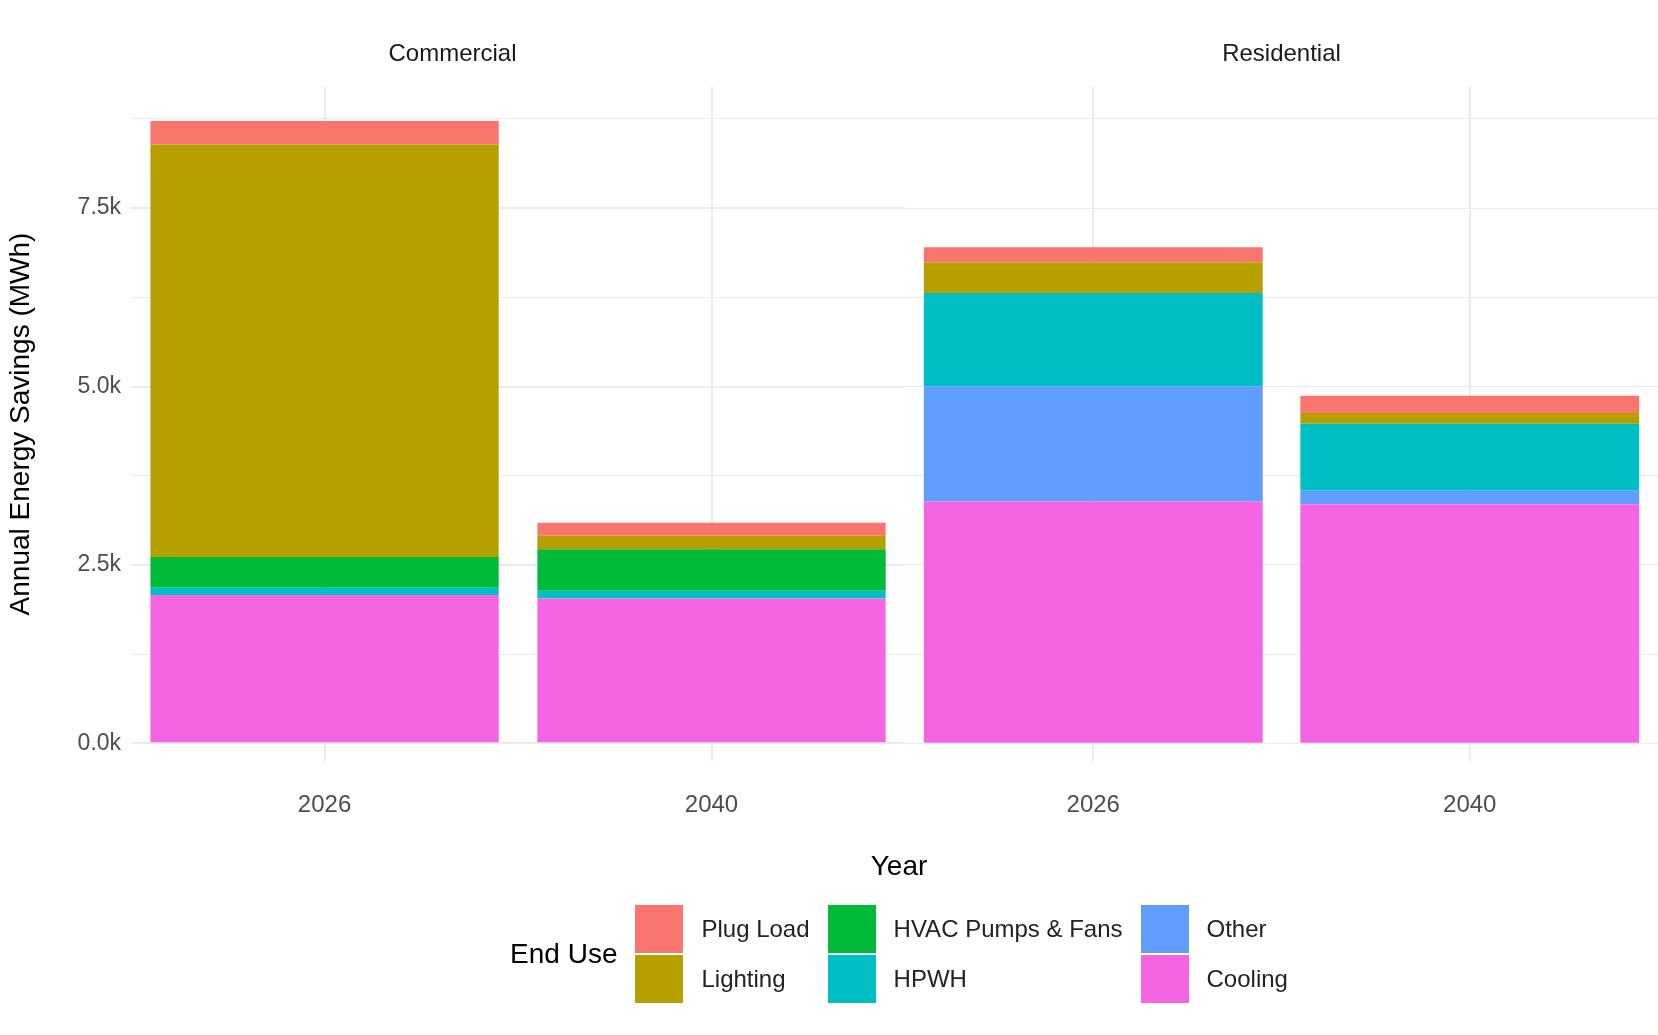  What do you see at coordinates (564, 954) in the screenshot?
I see `legend-title: End Use` at bounding box center [564, 954].